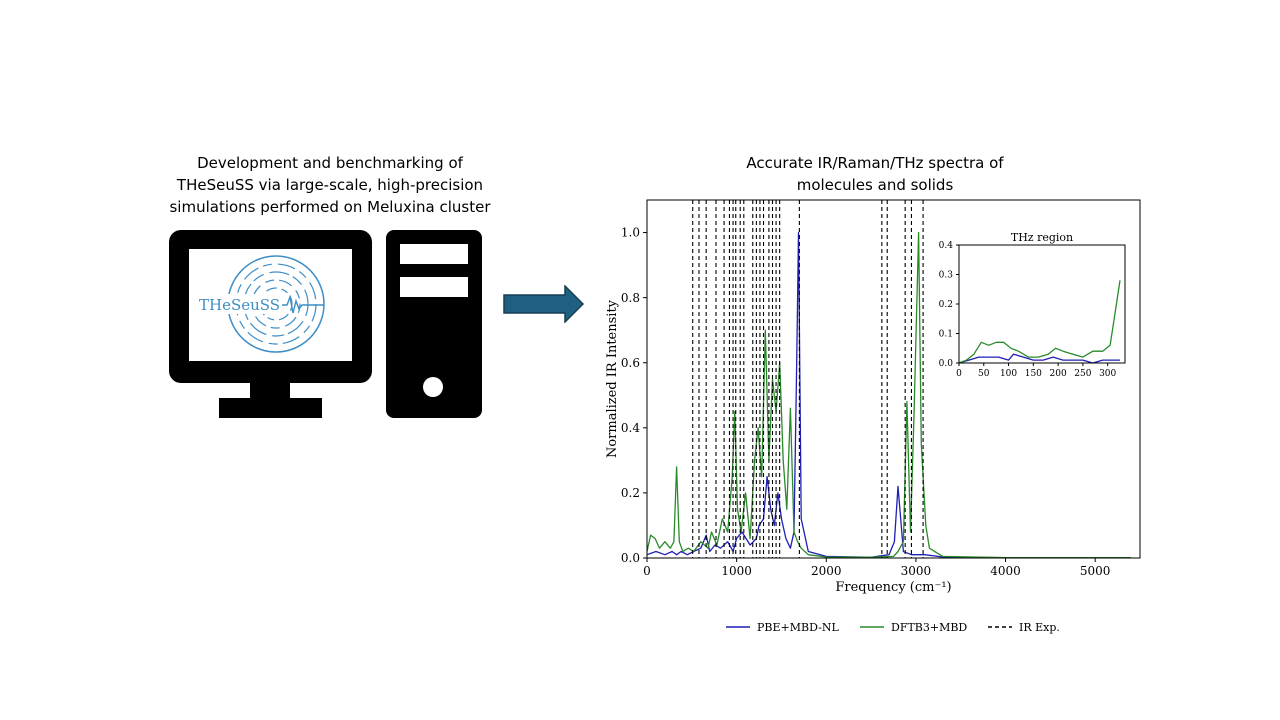  What do you see at coordinates (1039, 627) in the screenshot?
I see `legend-exp-label: IR Exp.` at bounding box center [1039, 627].